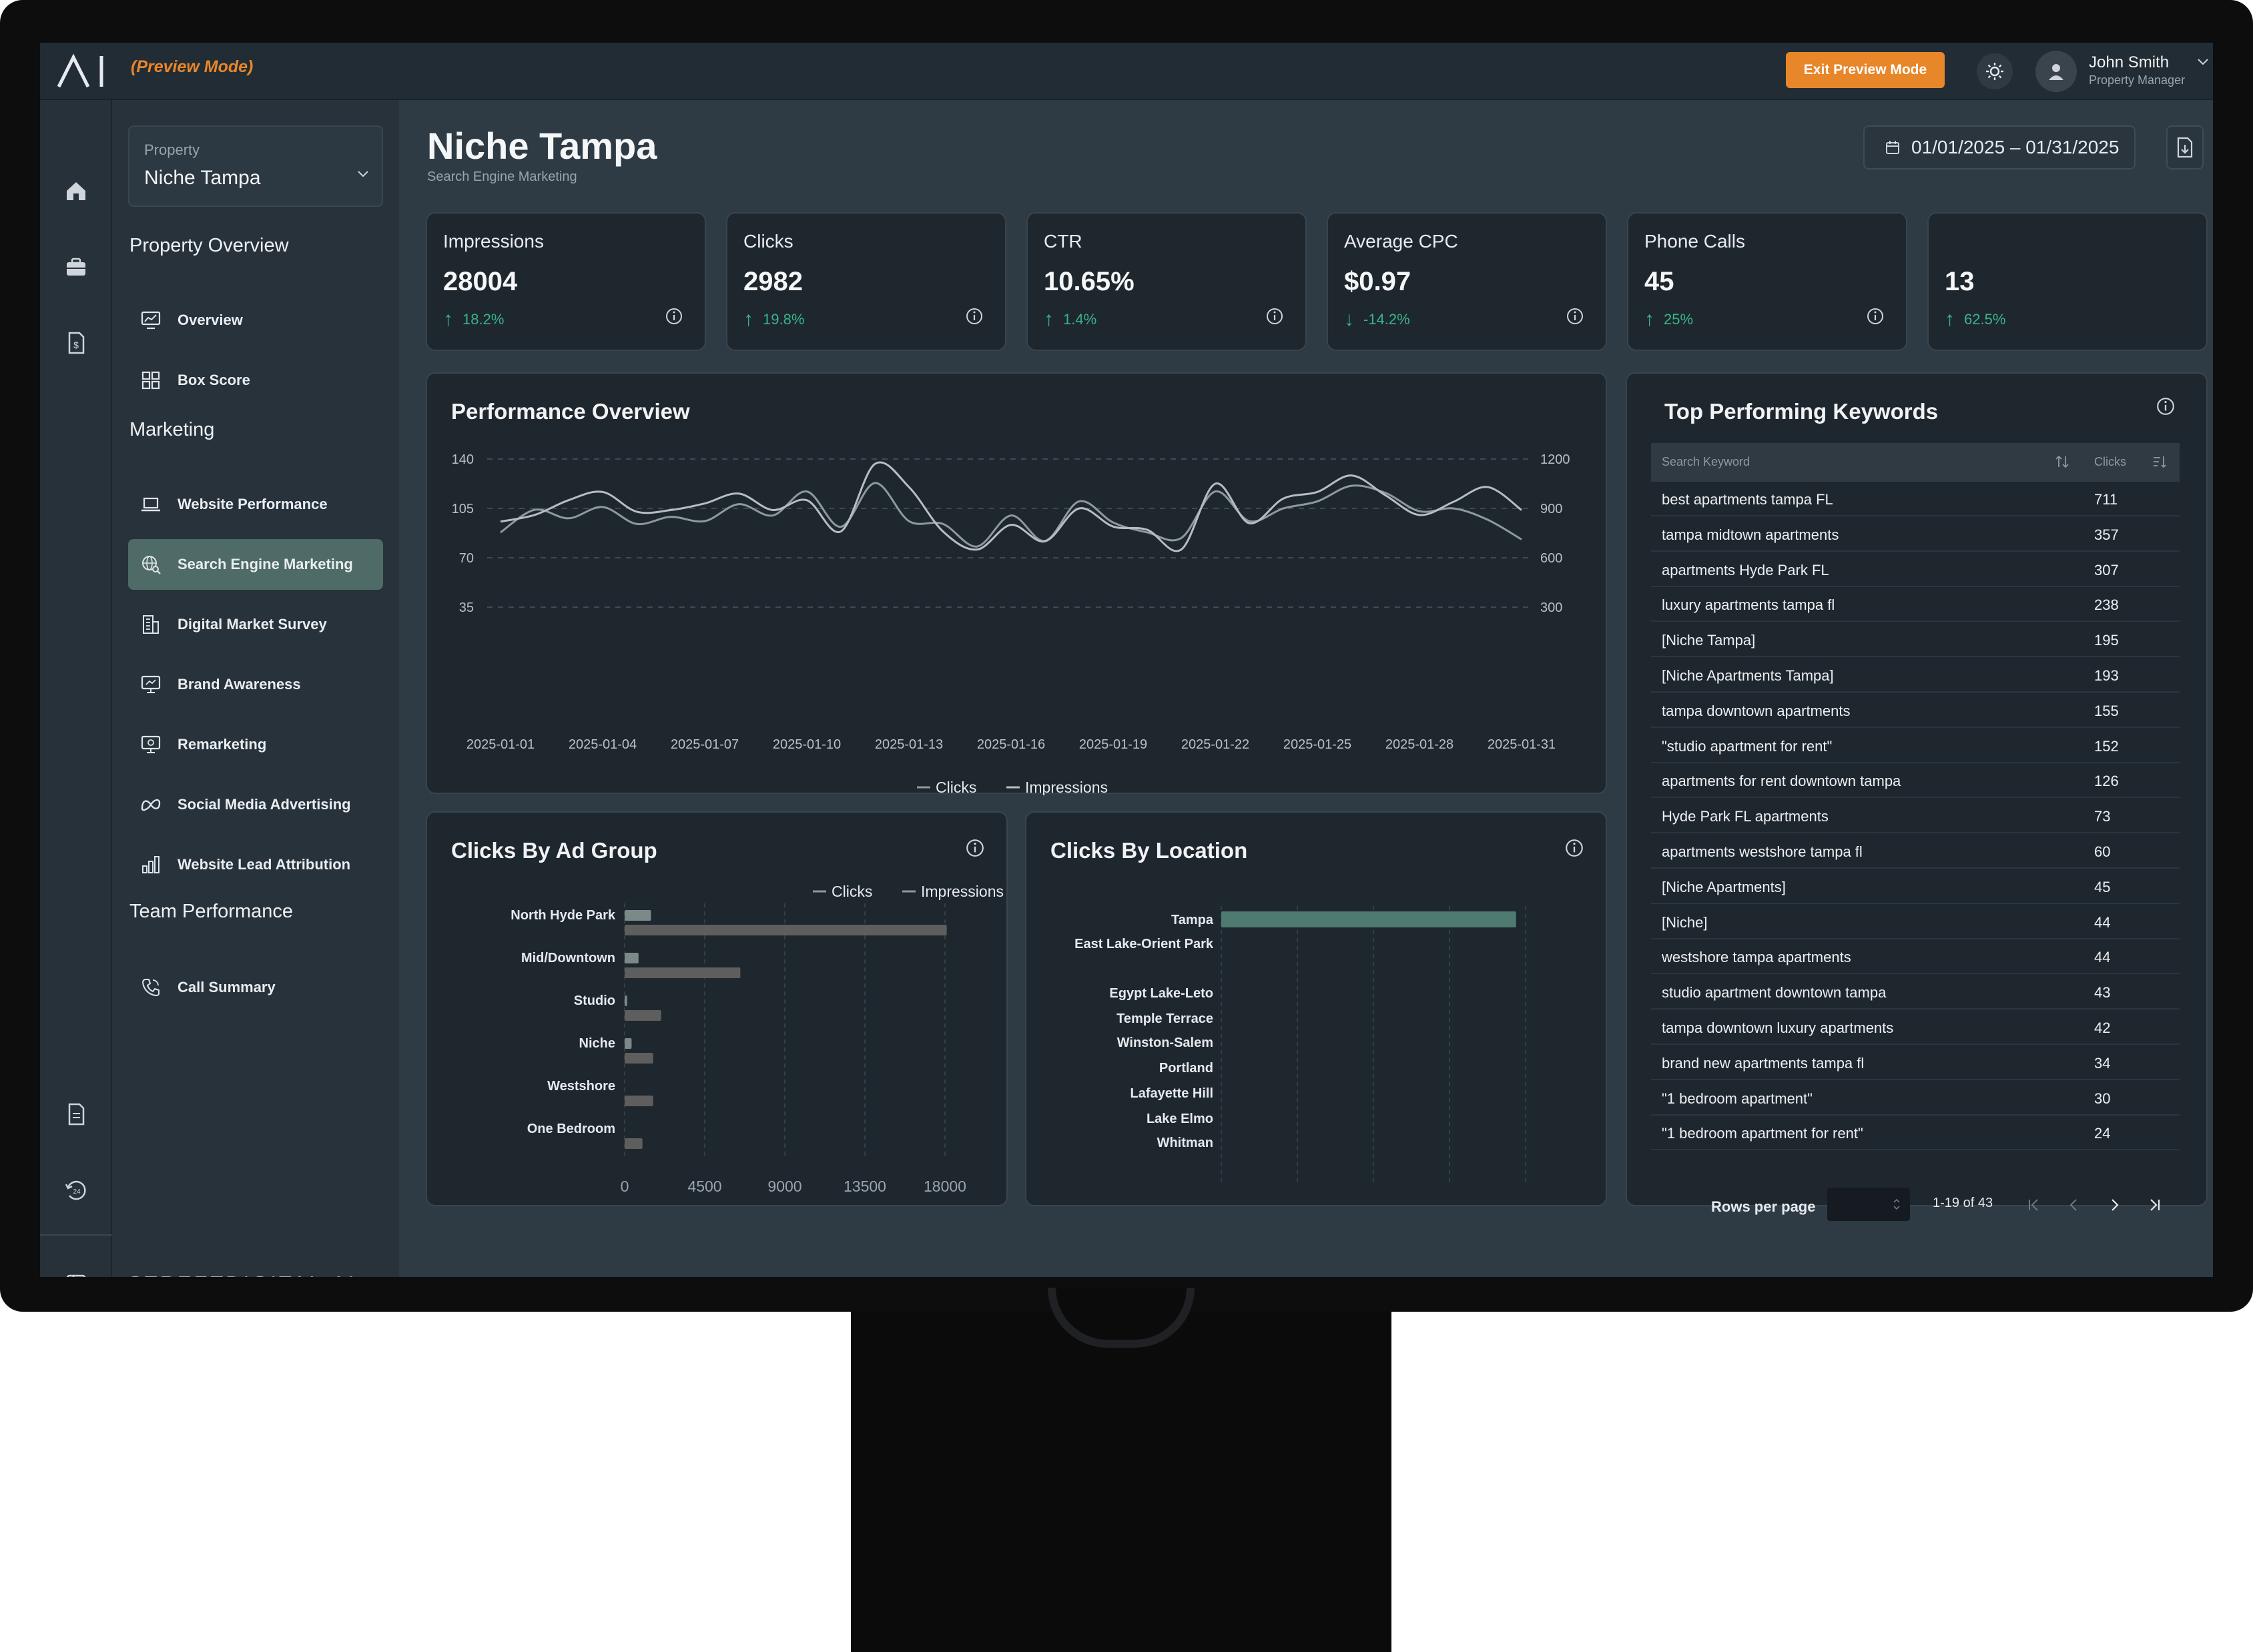  Describe the element at coordinates (1865, 70) in the screenshot. I see `exit-preview-button: Exit Preview Mode` at that location.